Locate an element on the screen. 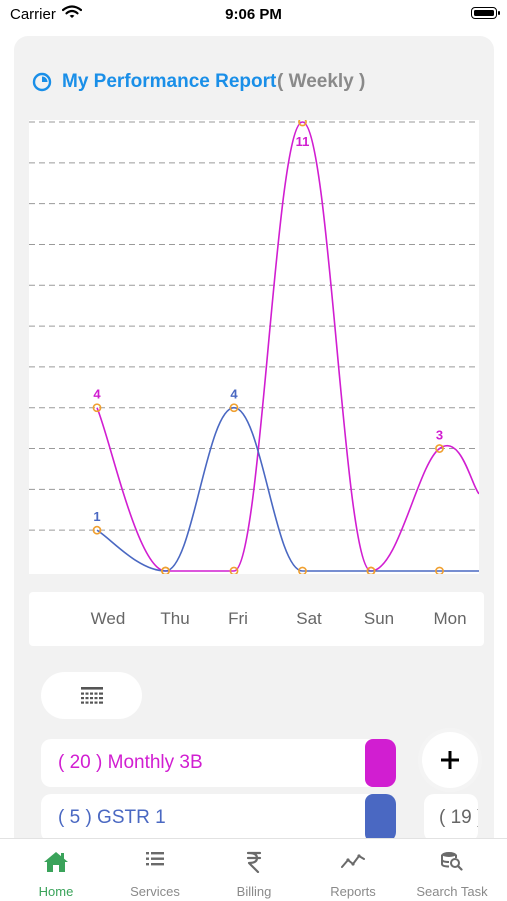 The image size is (507, 901). filter-button is located at coordinates (91, 695).